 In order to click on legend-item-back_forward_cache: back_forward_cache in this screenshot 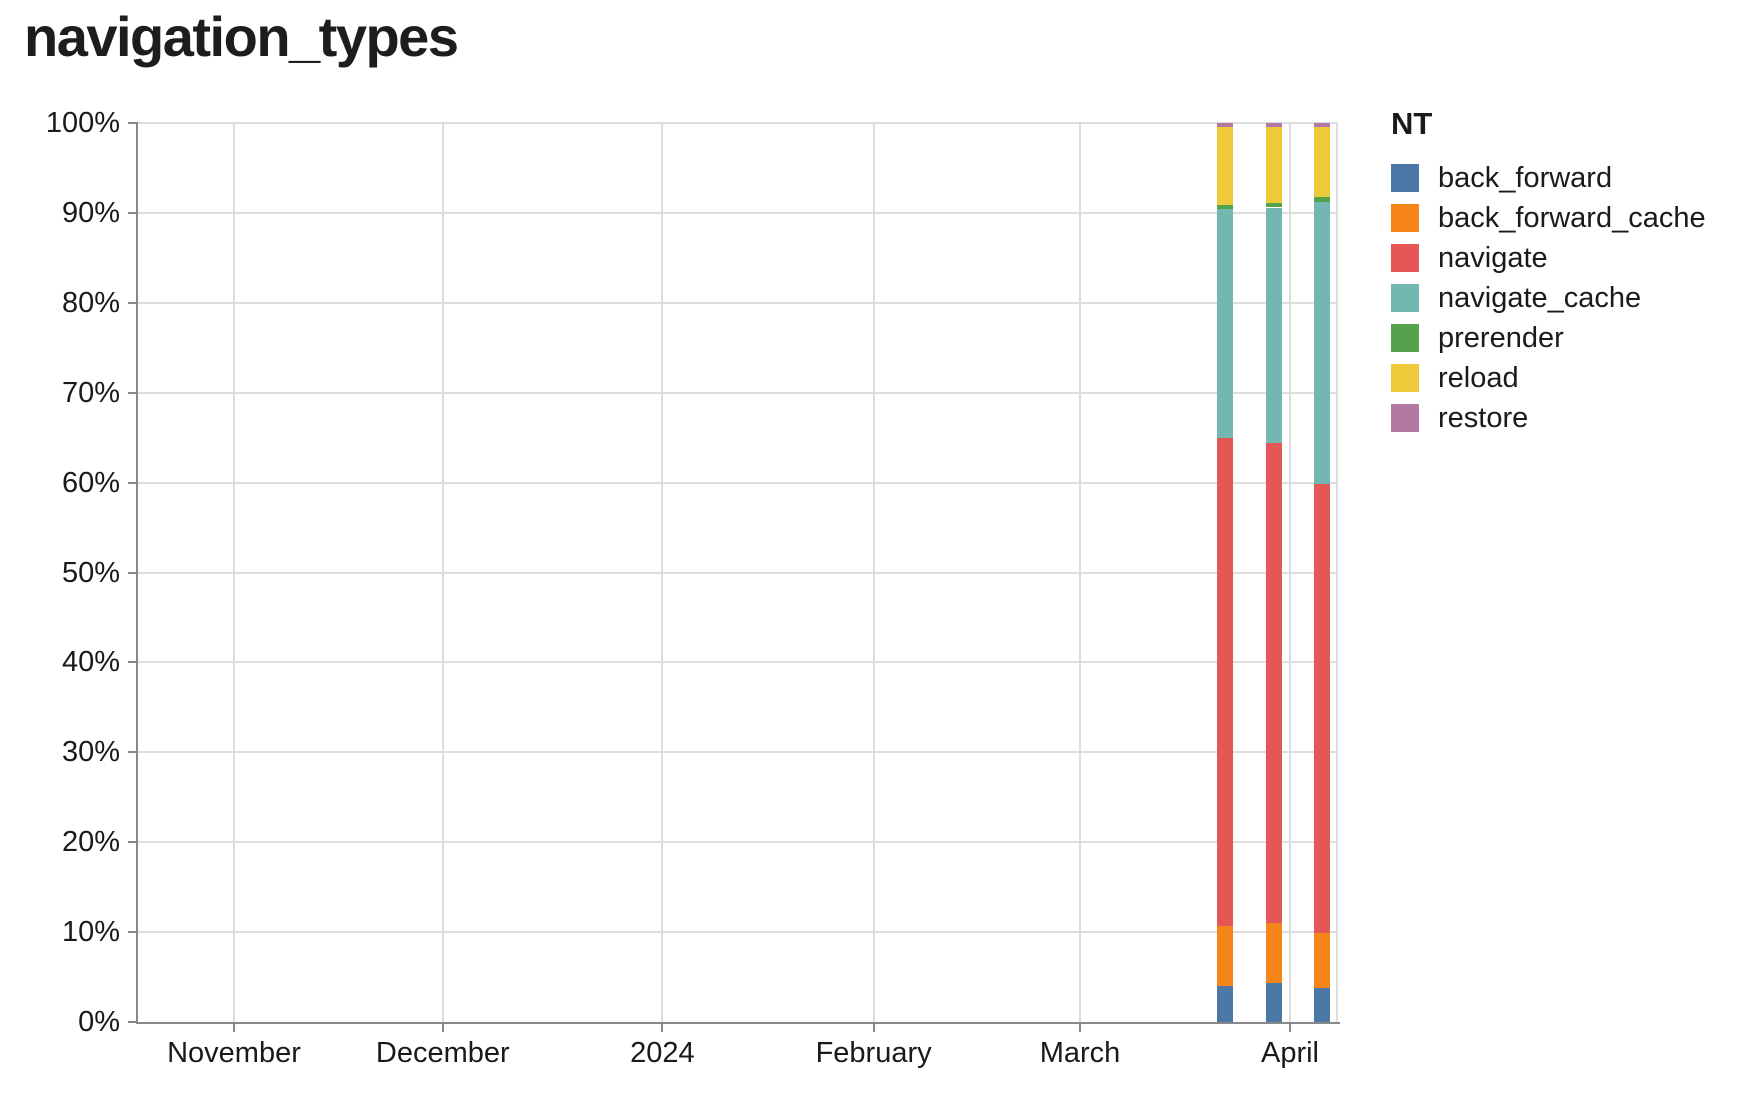, I will do `click(1548, 217)`.